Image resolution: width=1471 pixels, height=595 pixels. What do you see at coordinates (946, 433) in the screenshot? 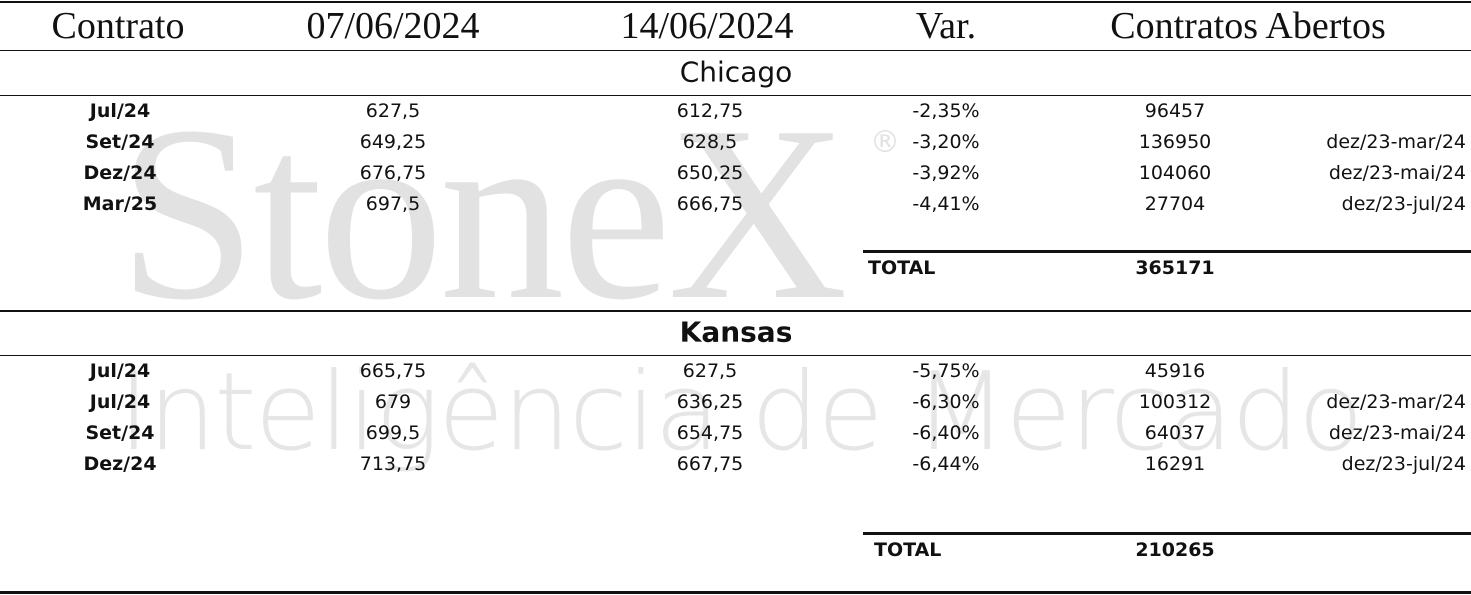
I see `cell-var: -6,40%` at bounding box center [946, 433].